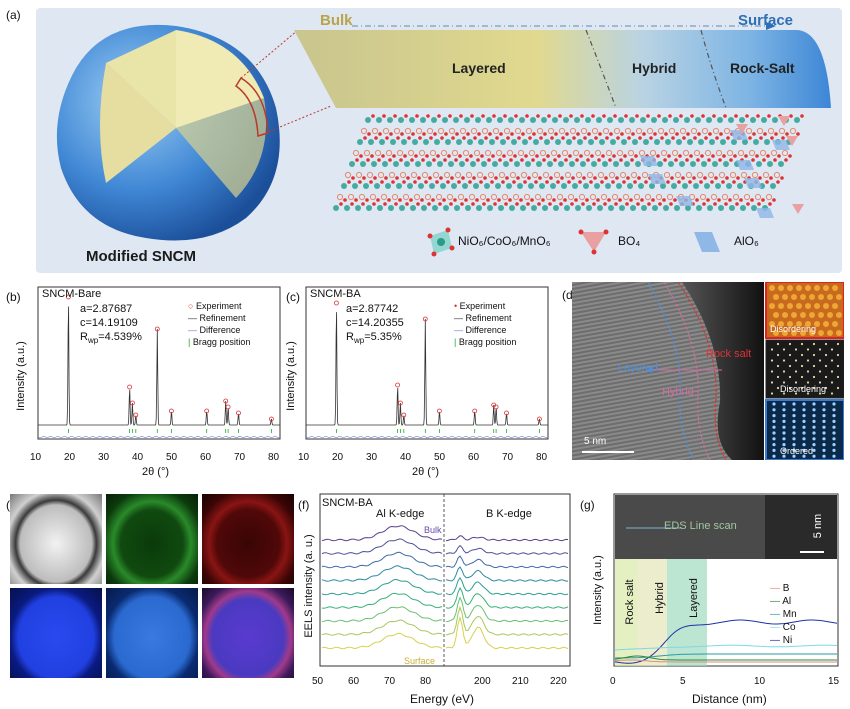 Image resolution: width=850 pixels, height=709 pixels. What do you see at coordinates (507, 586) in the screenshot?
I see `b-edge-spectrum` at bounding box center [507, 586].